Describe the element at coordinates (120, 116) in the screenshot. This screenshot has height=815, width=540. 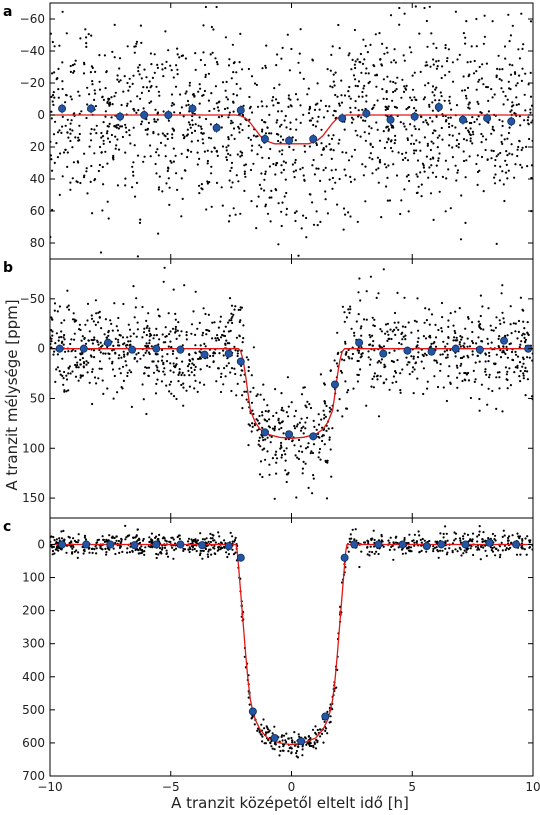
I see `binned-point` at that location.